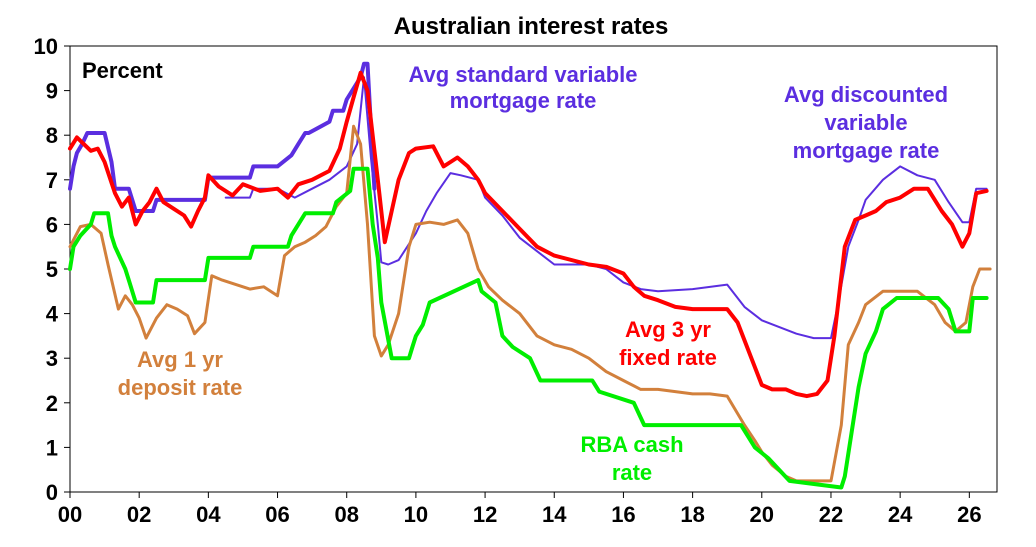 This screenshot has width=1036, height=547. Describe the element at coordinates (631, 458) in the screenshot. I see `series-label-4: RBA cash rate` at that location.